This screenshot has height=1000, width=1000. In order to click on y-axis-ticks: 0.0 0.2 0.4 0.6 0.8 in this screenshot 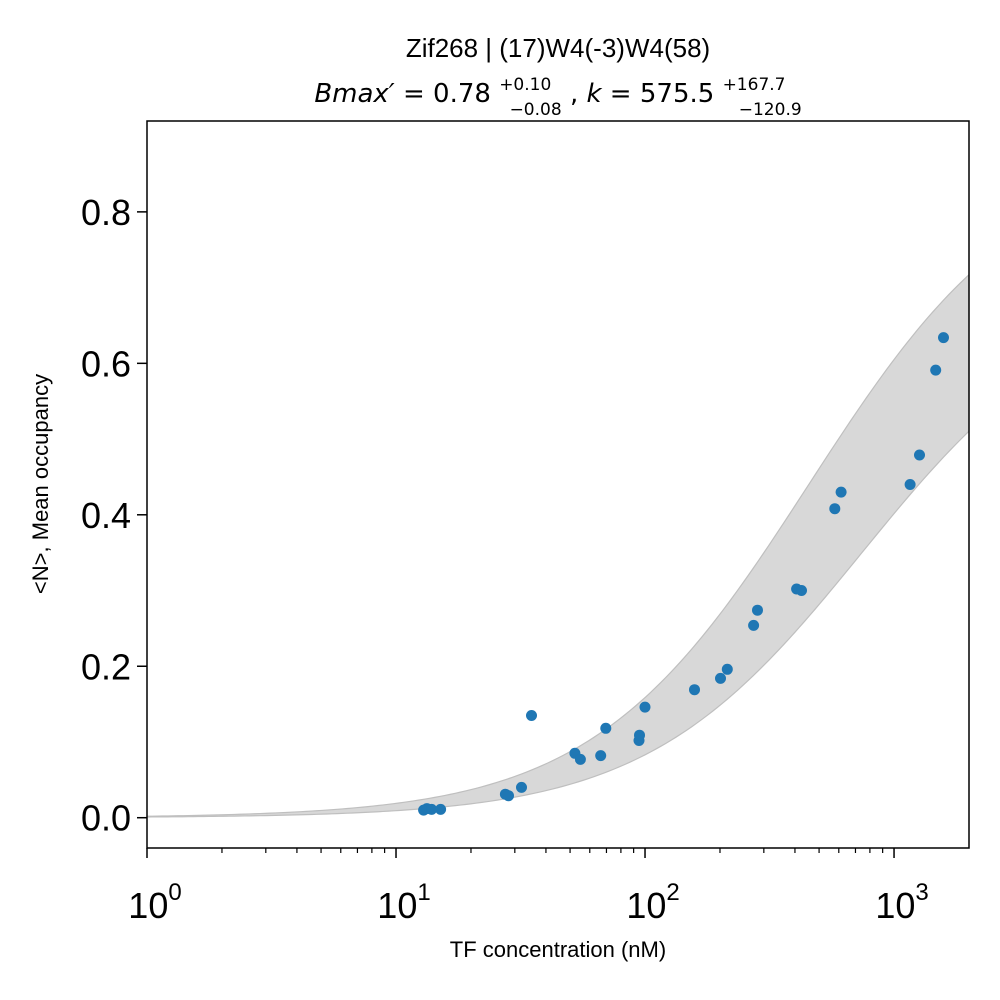, I will do `click(114, 515)`.